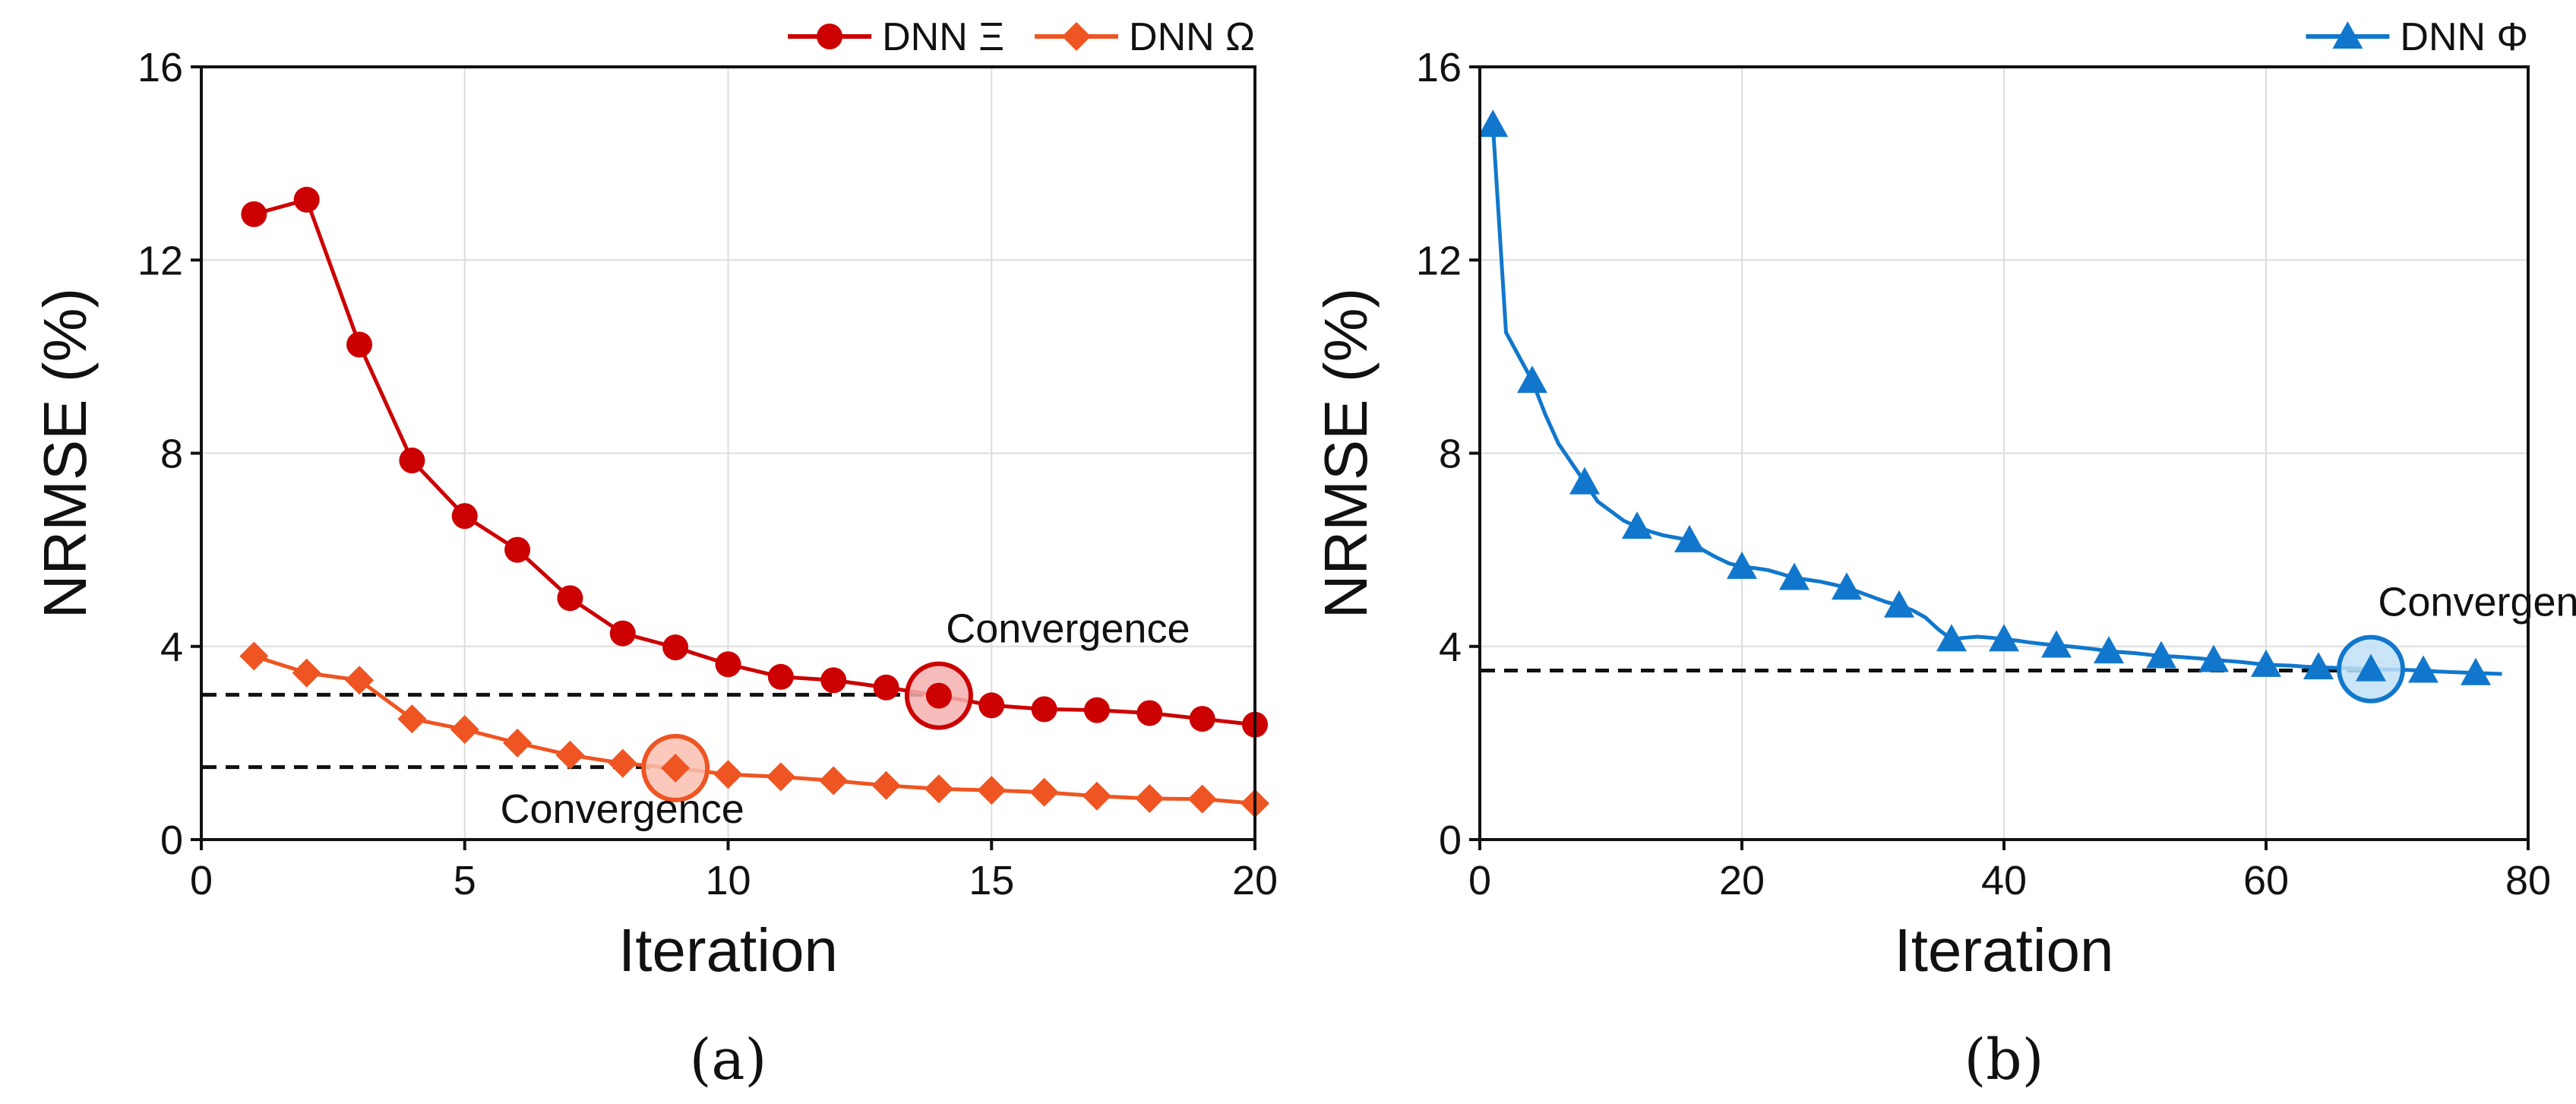 This screenshot has width=2576, height=1104. Describe the element at coordinates (991, 880) in the screenshot. I see `x-tick-label: 15` at that location.